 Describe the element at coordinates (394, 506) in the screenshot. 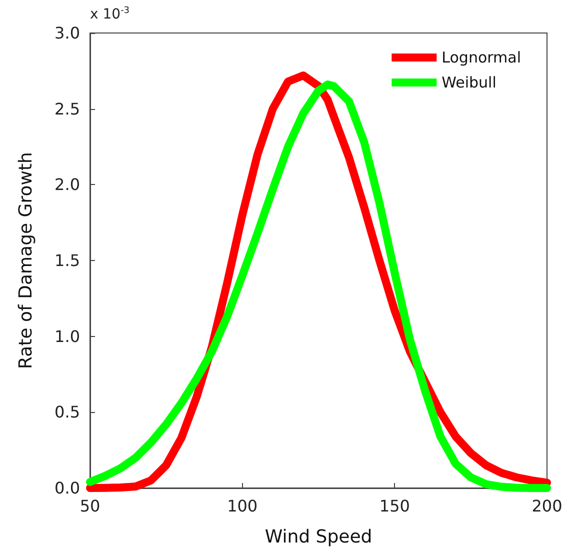

I see `x-tick-label: 150` at that location.